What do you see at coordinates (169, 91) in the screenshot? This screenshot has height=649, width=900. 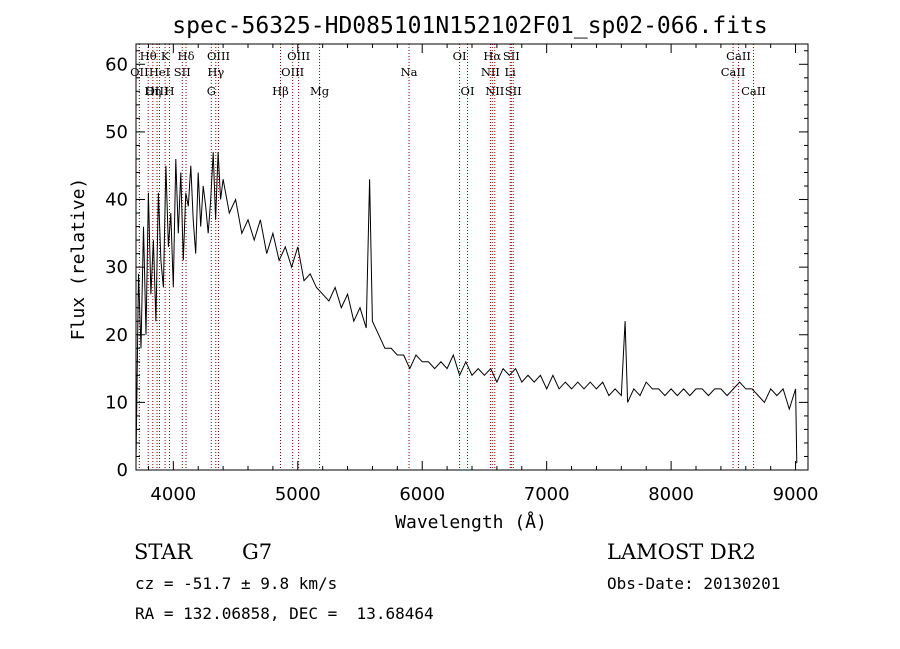 I see `line-marker-label-6: H` at bounding box center [169, 91].